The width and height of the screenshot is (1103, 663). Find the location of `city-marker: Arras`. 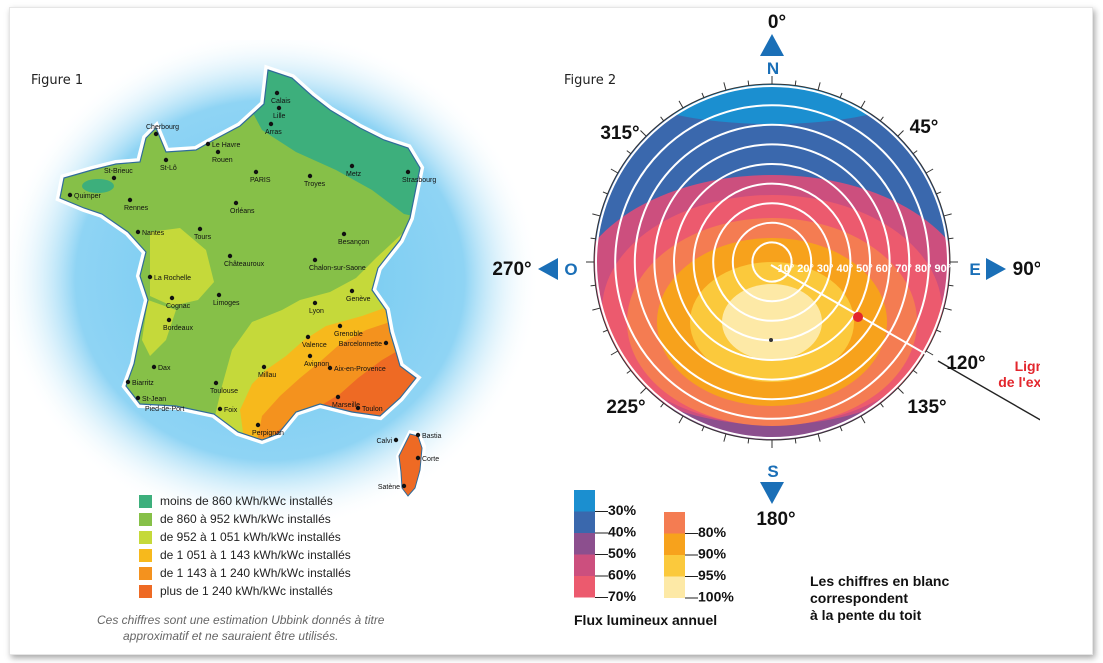

city-marker: Arras is located at coordinates (273, 128).